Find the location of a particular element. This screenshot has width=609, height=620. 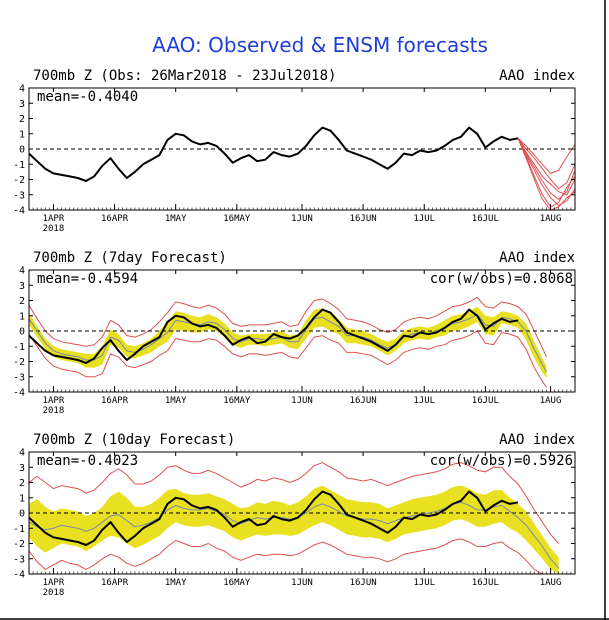

mean-label: mean=-0.4040 is located at coordinates (87, 97).